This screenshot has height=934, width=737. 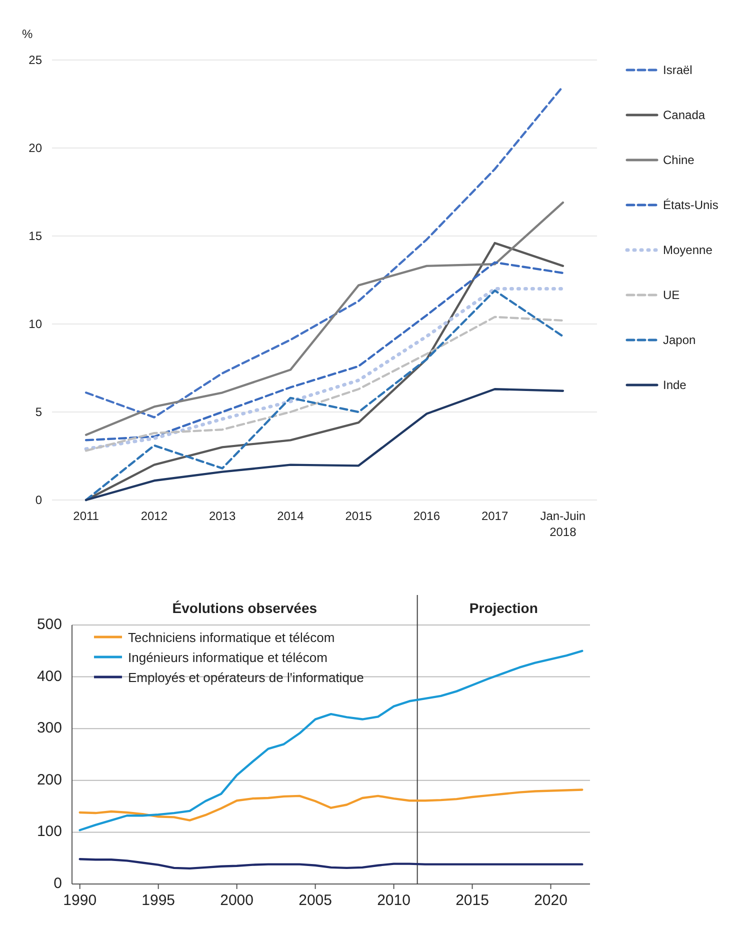 I want to click on x-tick-label: 2017, so click(x=494, y=516).